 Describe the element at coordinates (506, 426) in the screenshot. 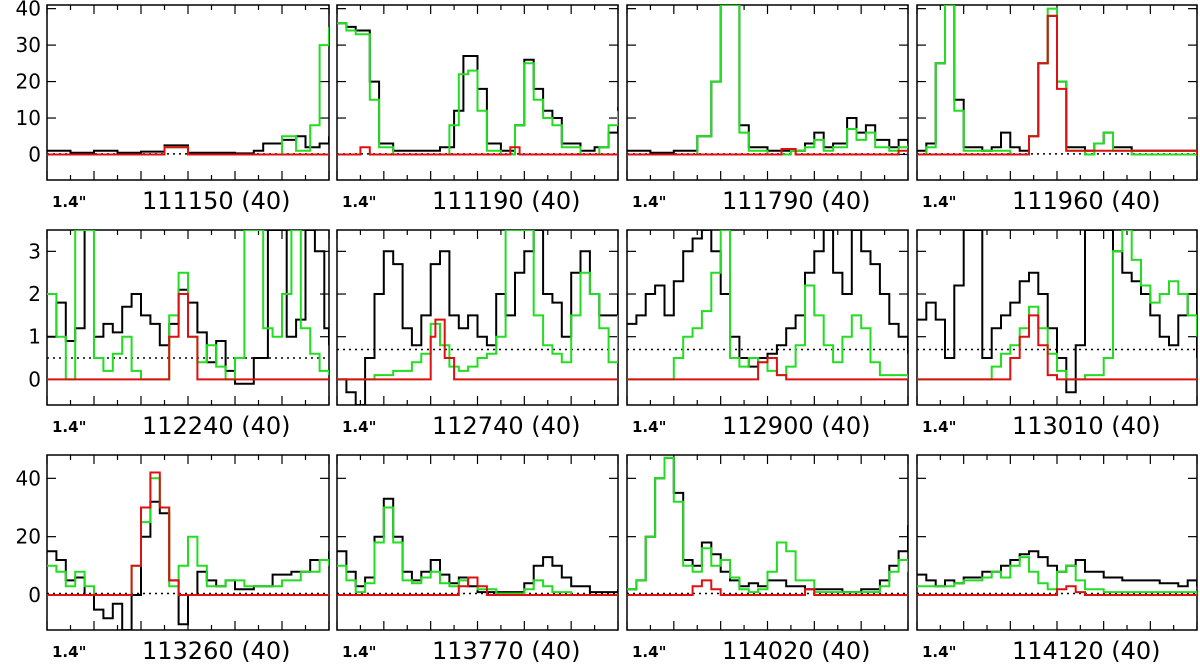

I see `panel-label: 112740 (40)` at that location.